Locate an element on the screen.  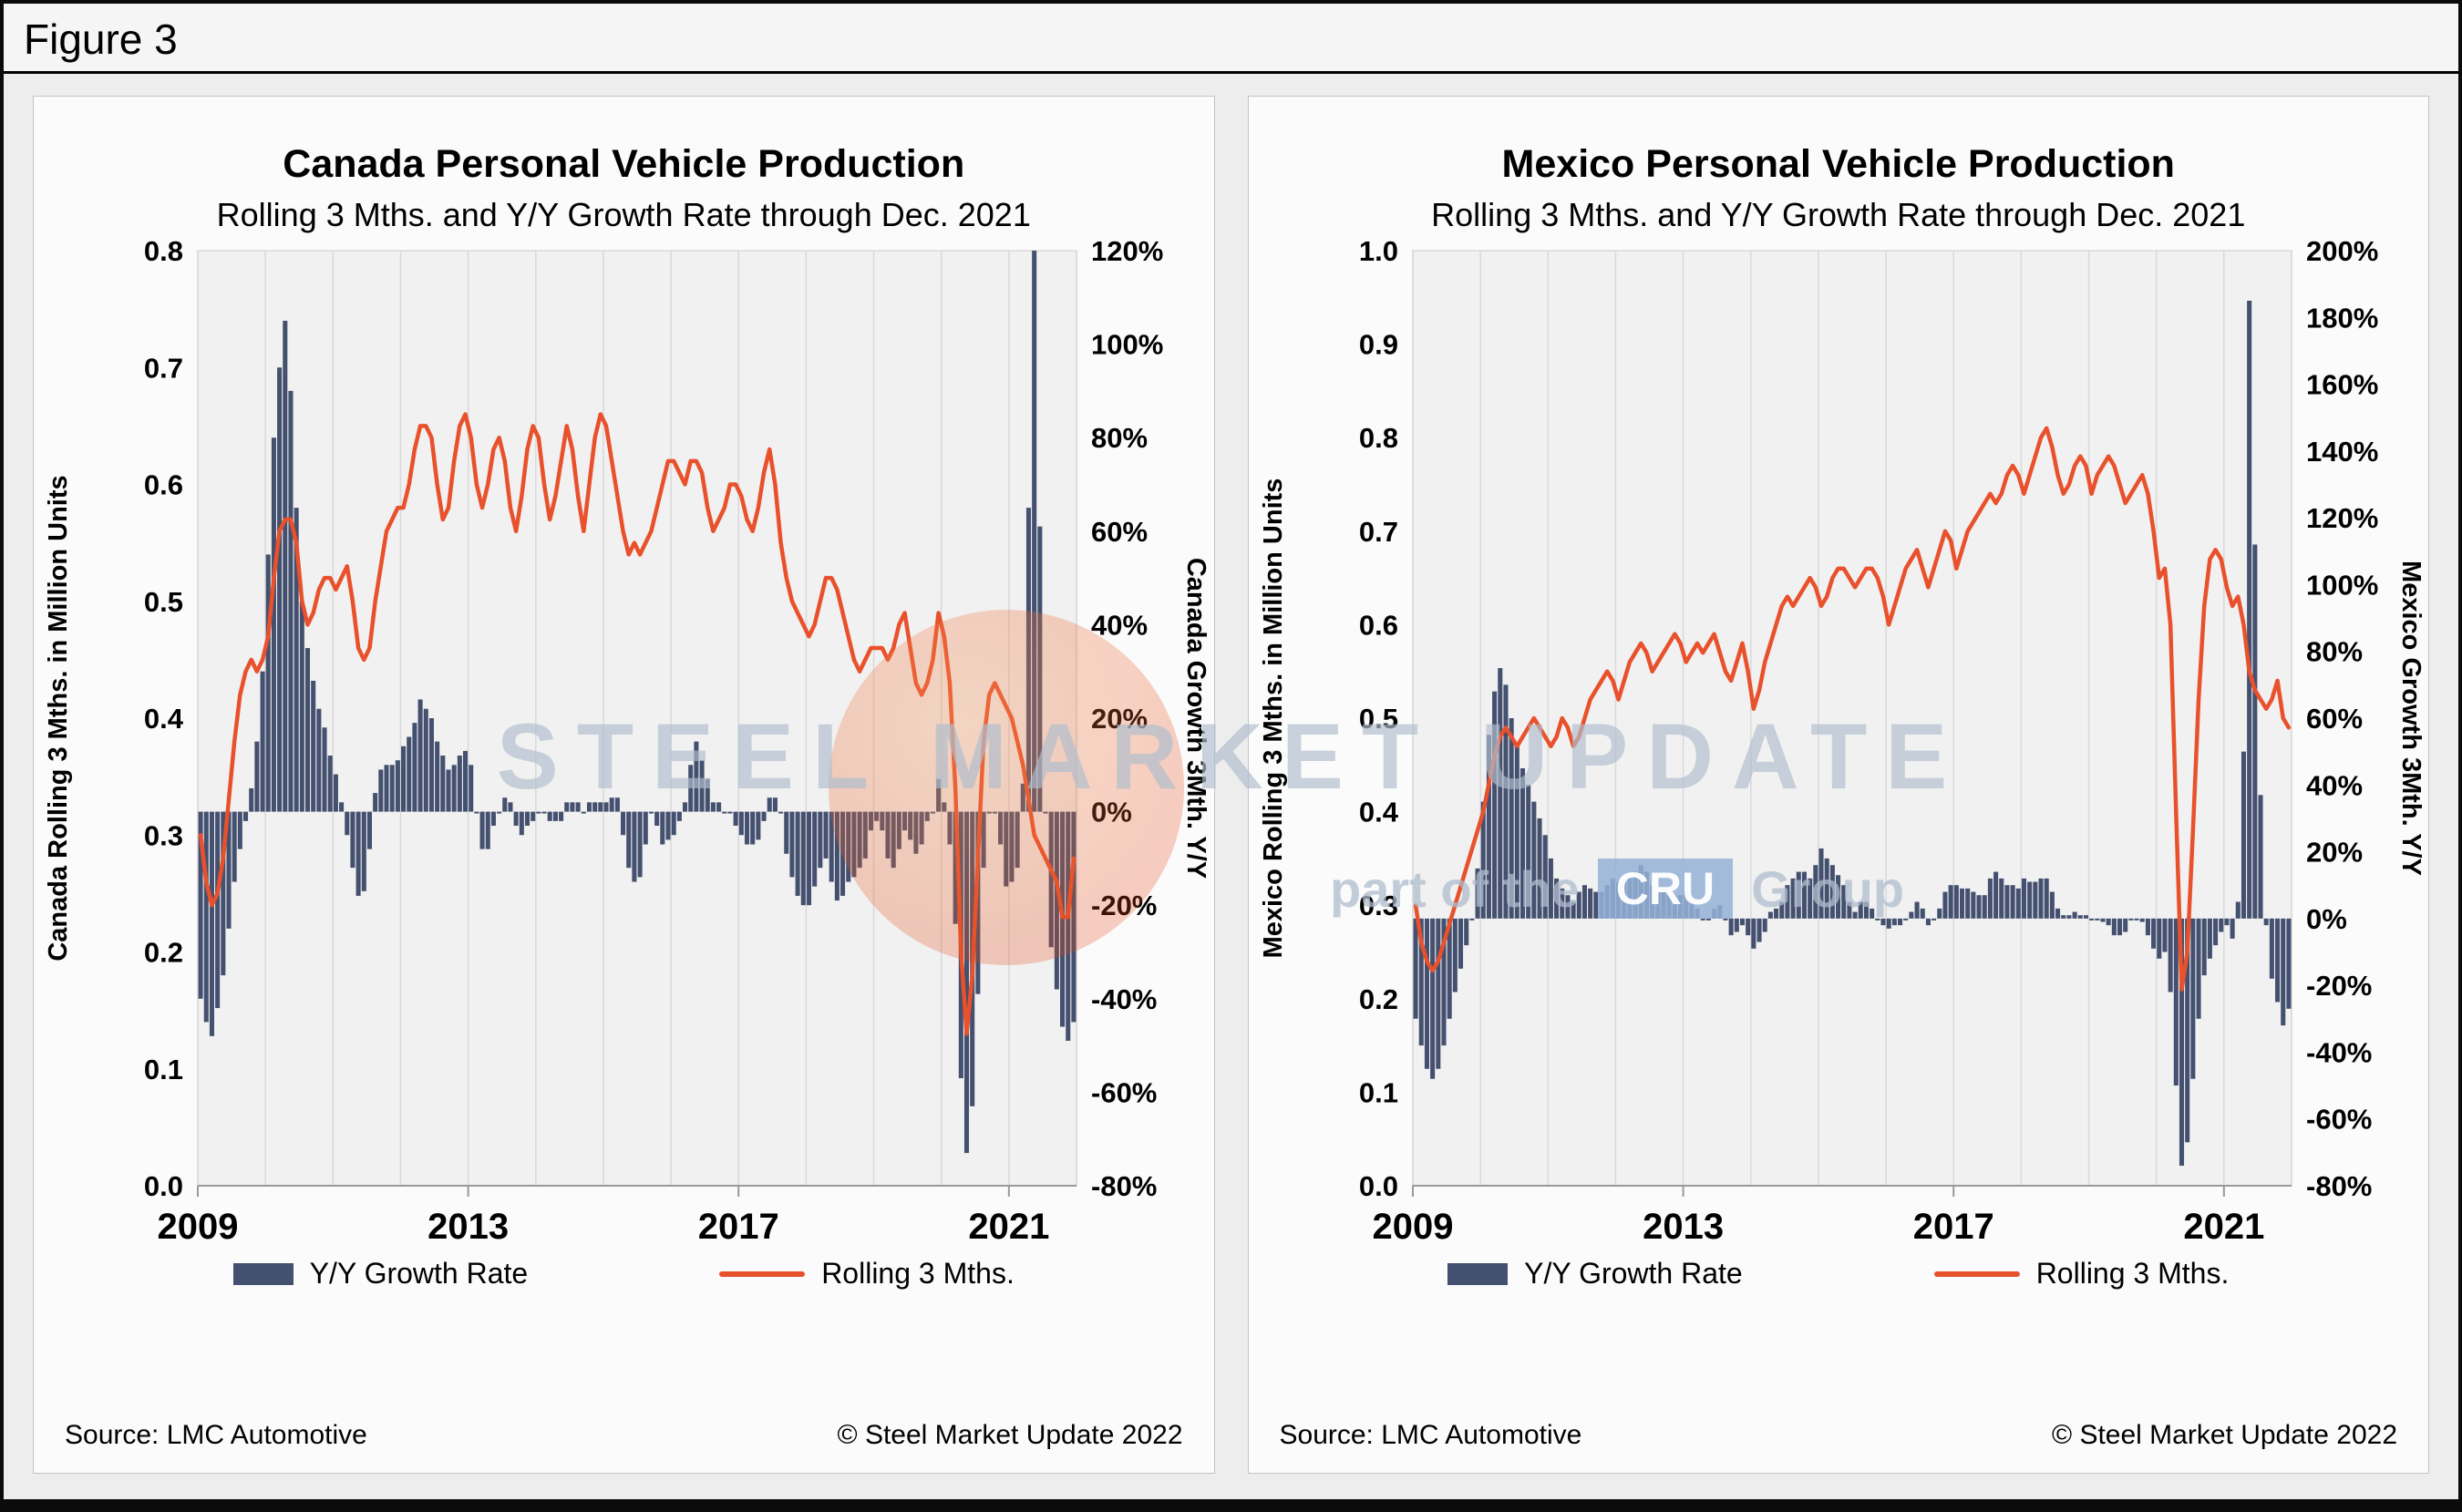
left-axis-labels: 0.0 0.1 0.2 0.3 0.4 0.5 0.6 0.7 0.8 0.9 1.0 is located at coordinates (1379, 719).